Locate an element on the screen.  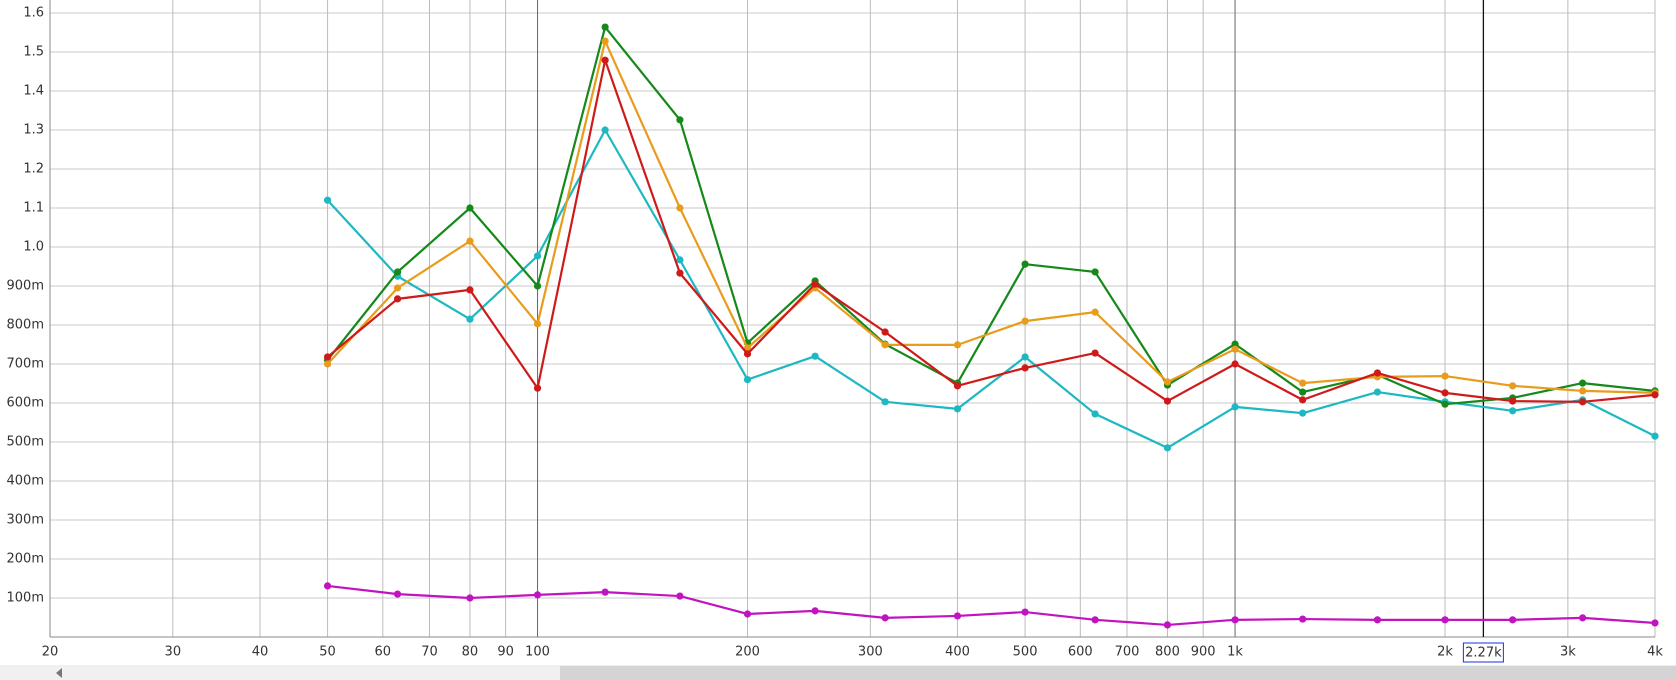
x-tick-label: 90 is located at coordinates (505, 652).